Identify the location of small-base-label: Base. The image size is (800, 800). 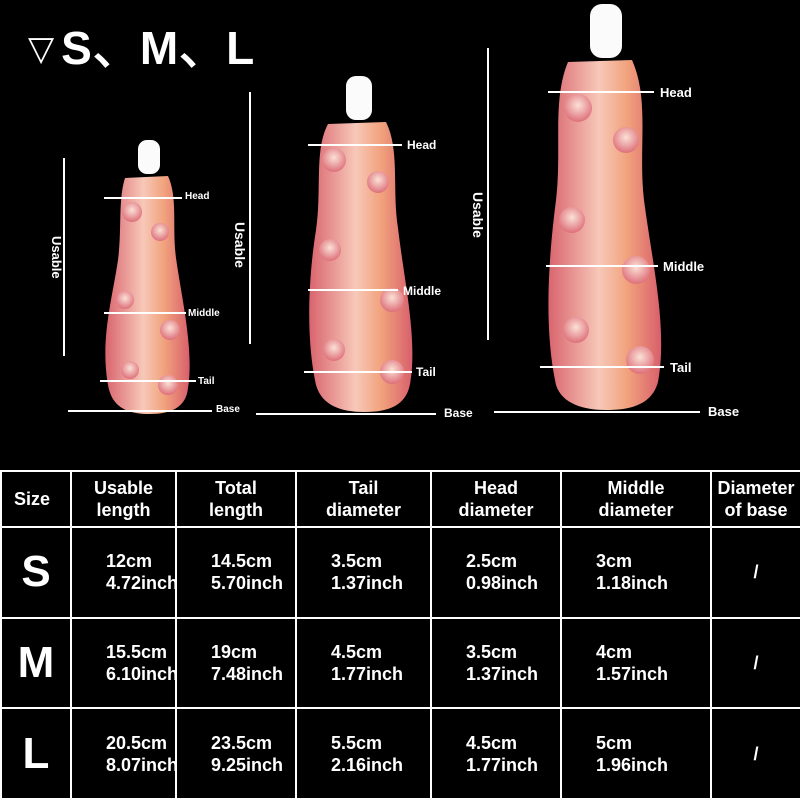
(228, 409).